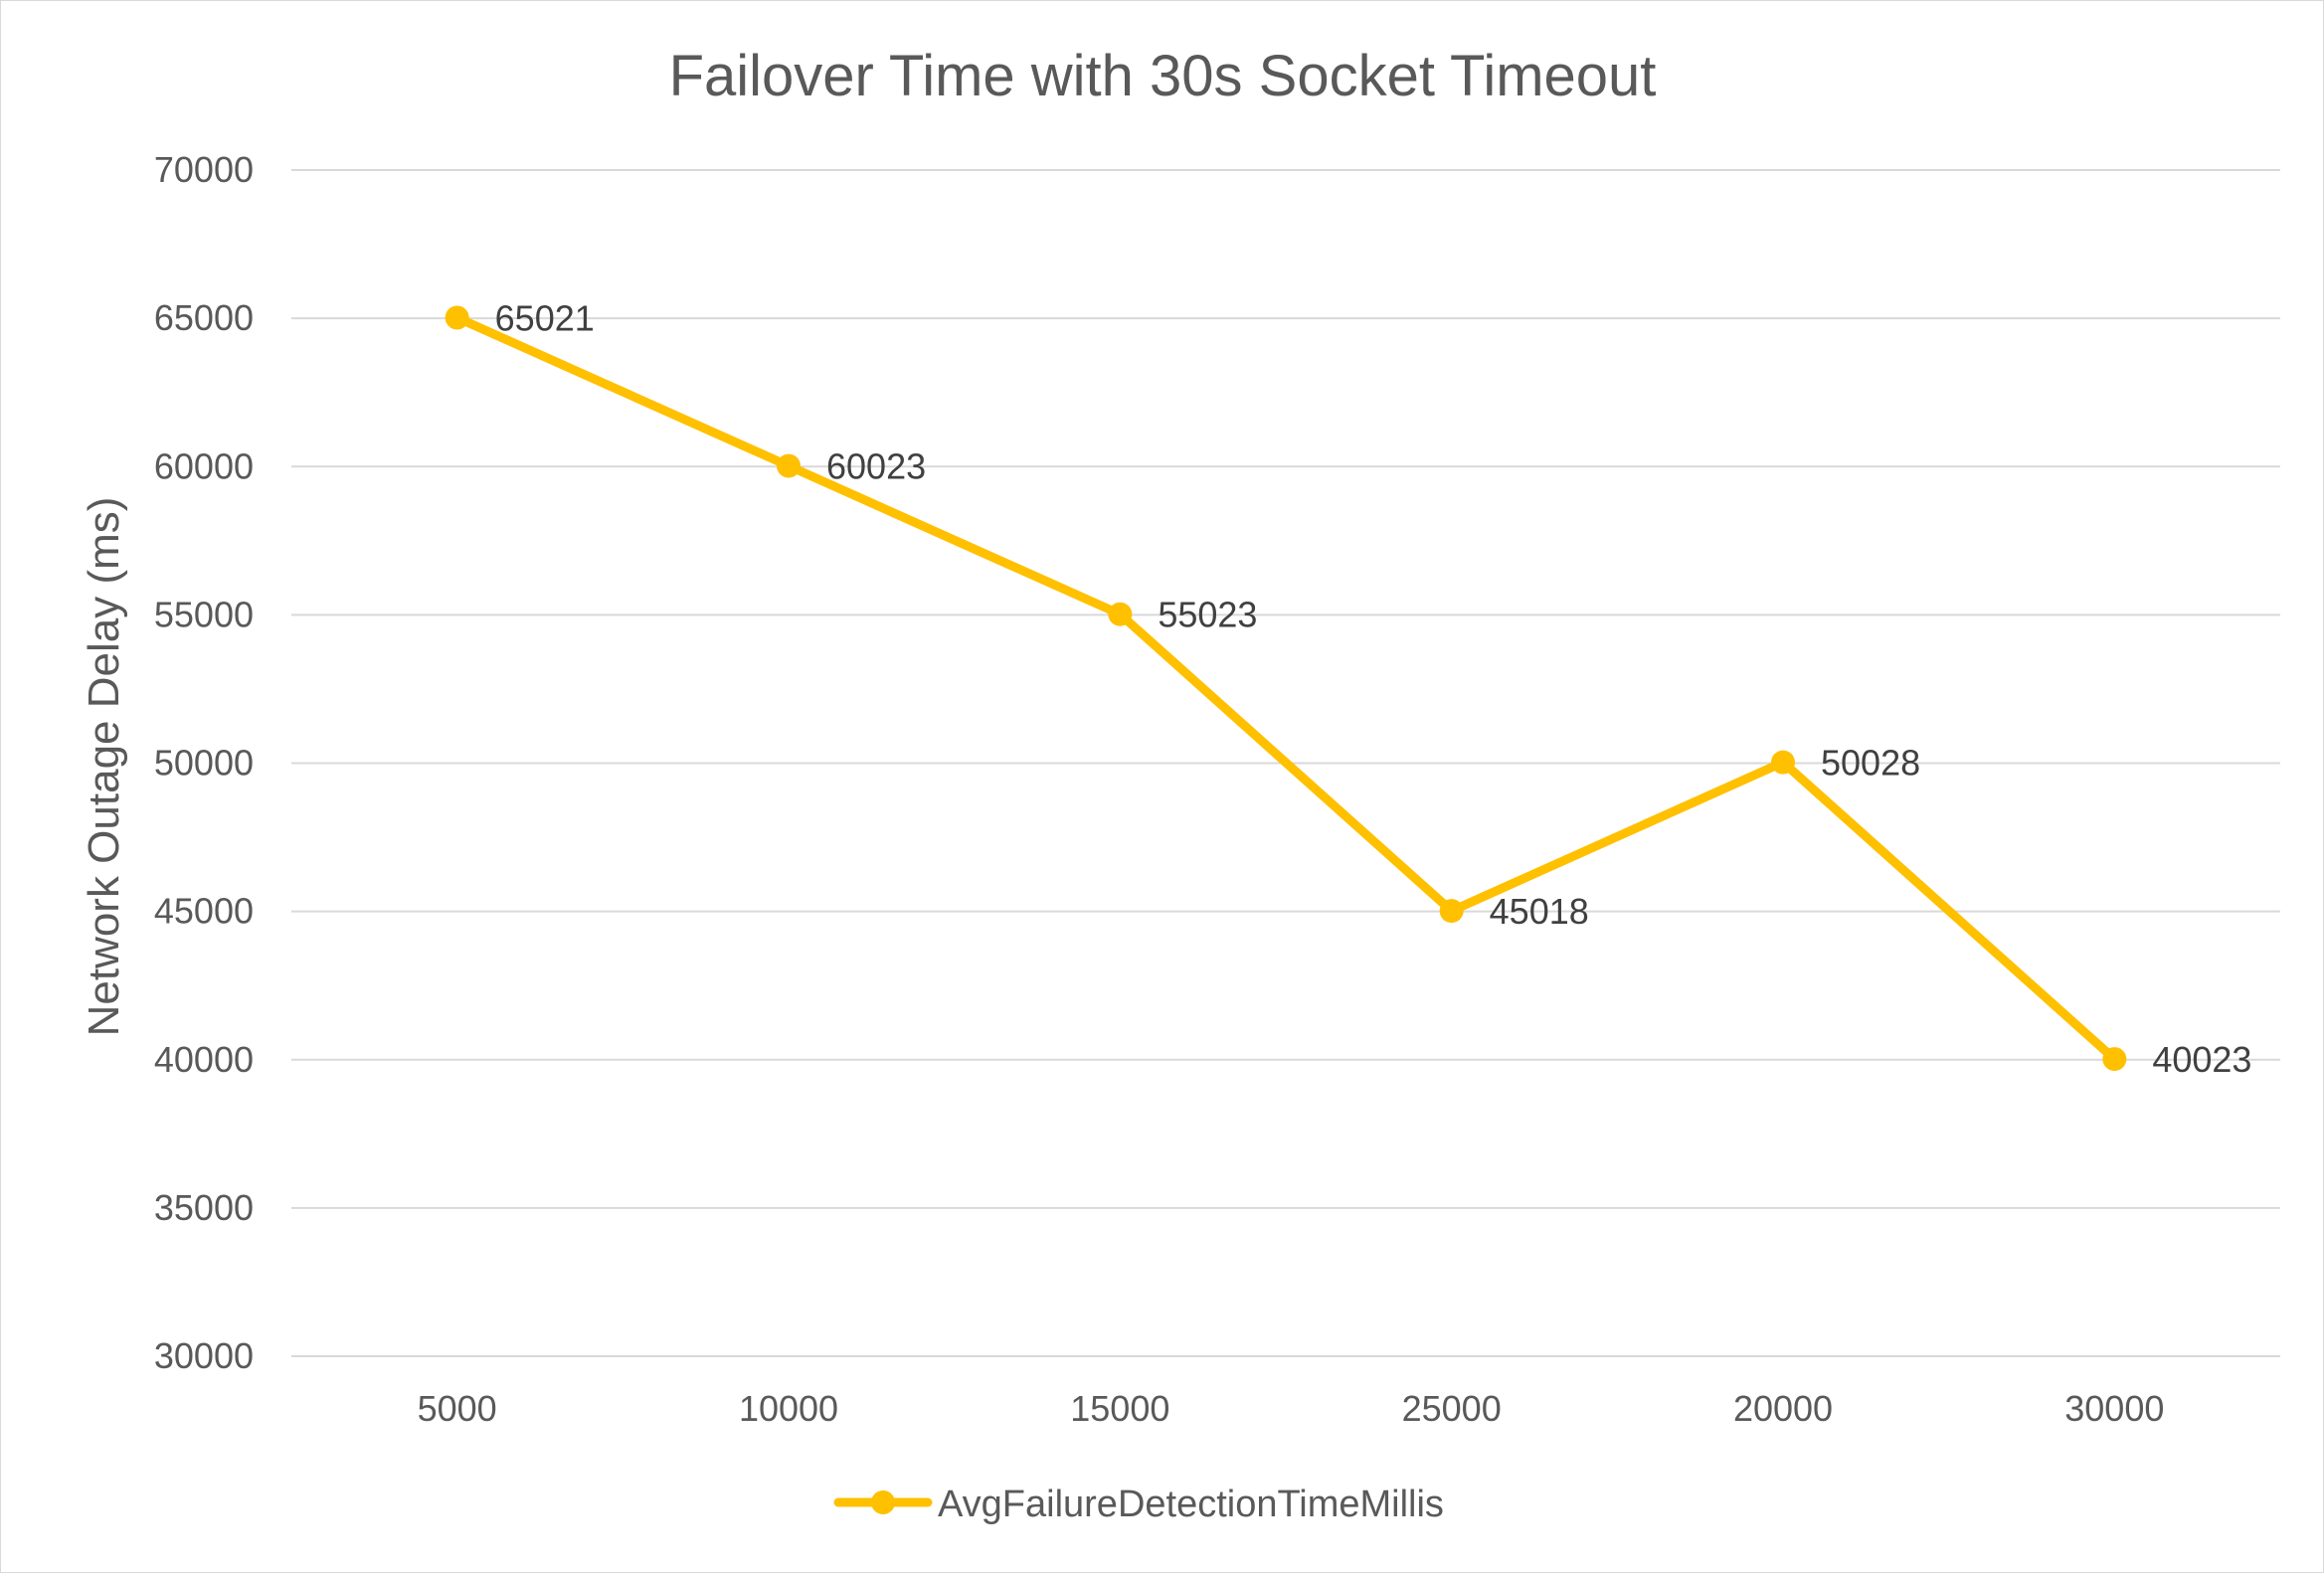  What do you see at coordinates (204, 1355) in the screenshot?
I see `y-tick-label: 30000` at bounding box center [204, 1355].